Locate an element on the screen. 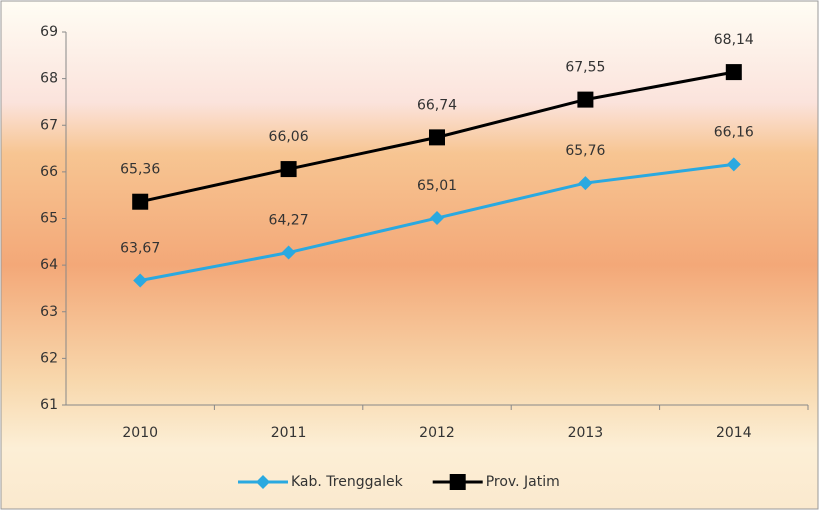 This screenshot has height=510, width=819. y-tick-label: 68 is located at coordinates (49, 79).